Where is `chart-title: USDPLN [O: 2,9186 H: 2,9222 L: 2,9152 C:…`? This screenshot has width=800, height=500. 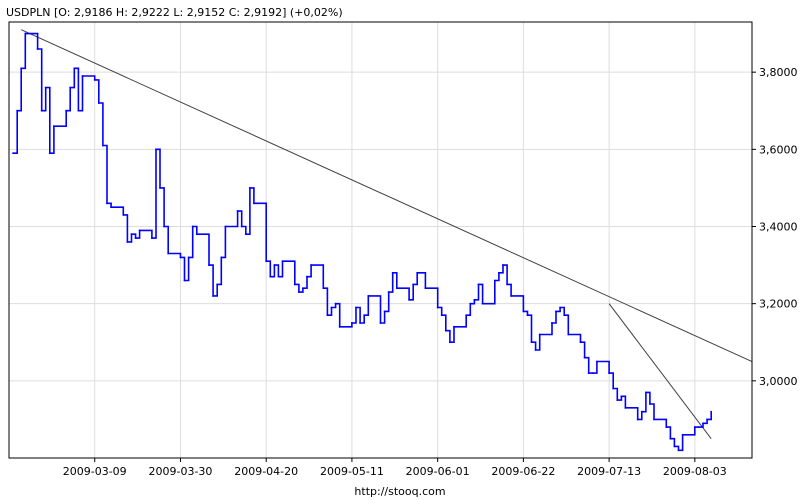
chart-title: USDPLN [O: 2,9186 H: 2,9222 L: 2,9152 C:… is located at coordinates (174, 12).